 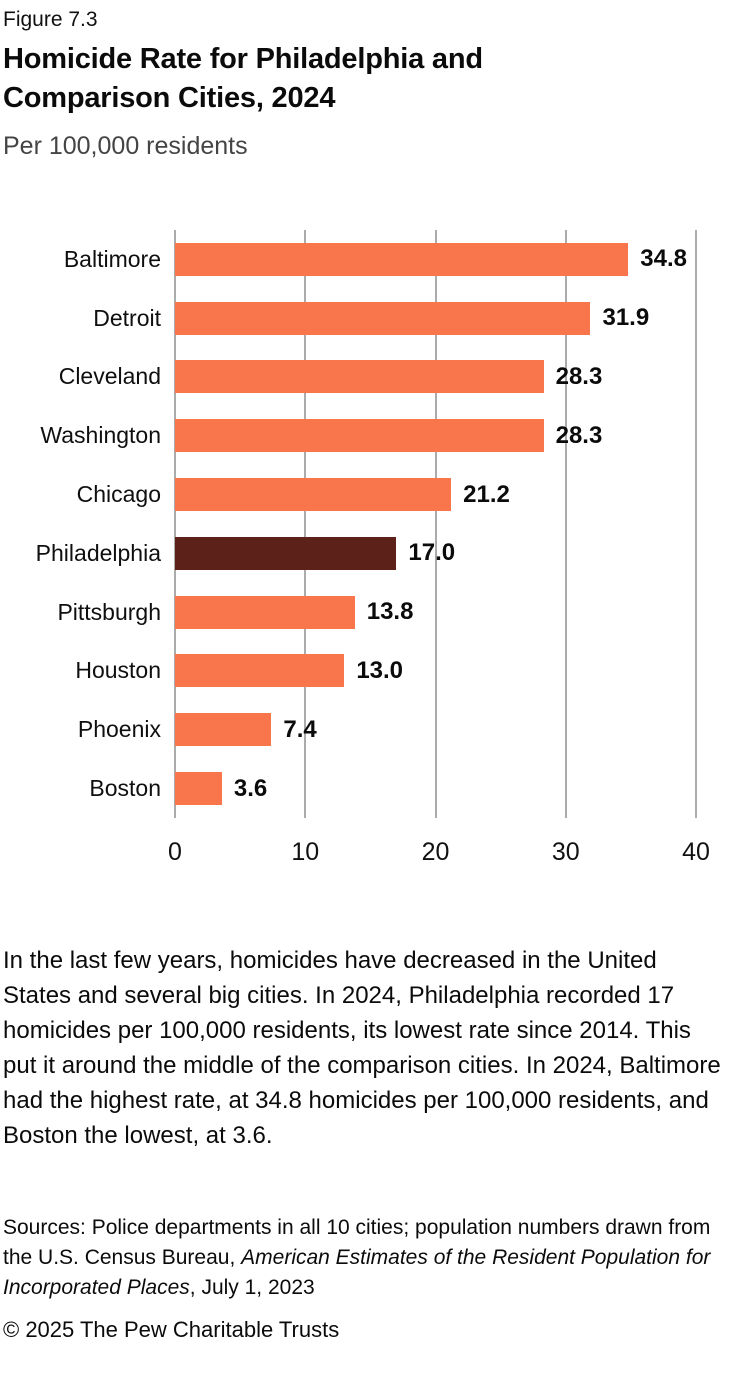 I want to click on chart-row: Washington 28.3, so click(x=366, y=435).